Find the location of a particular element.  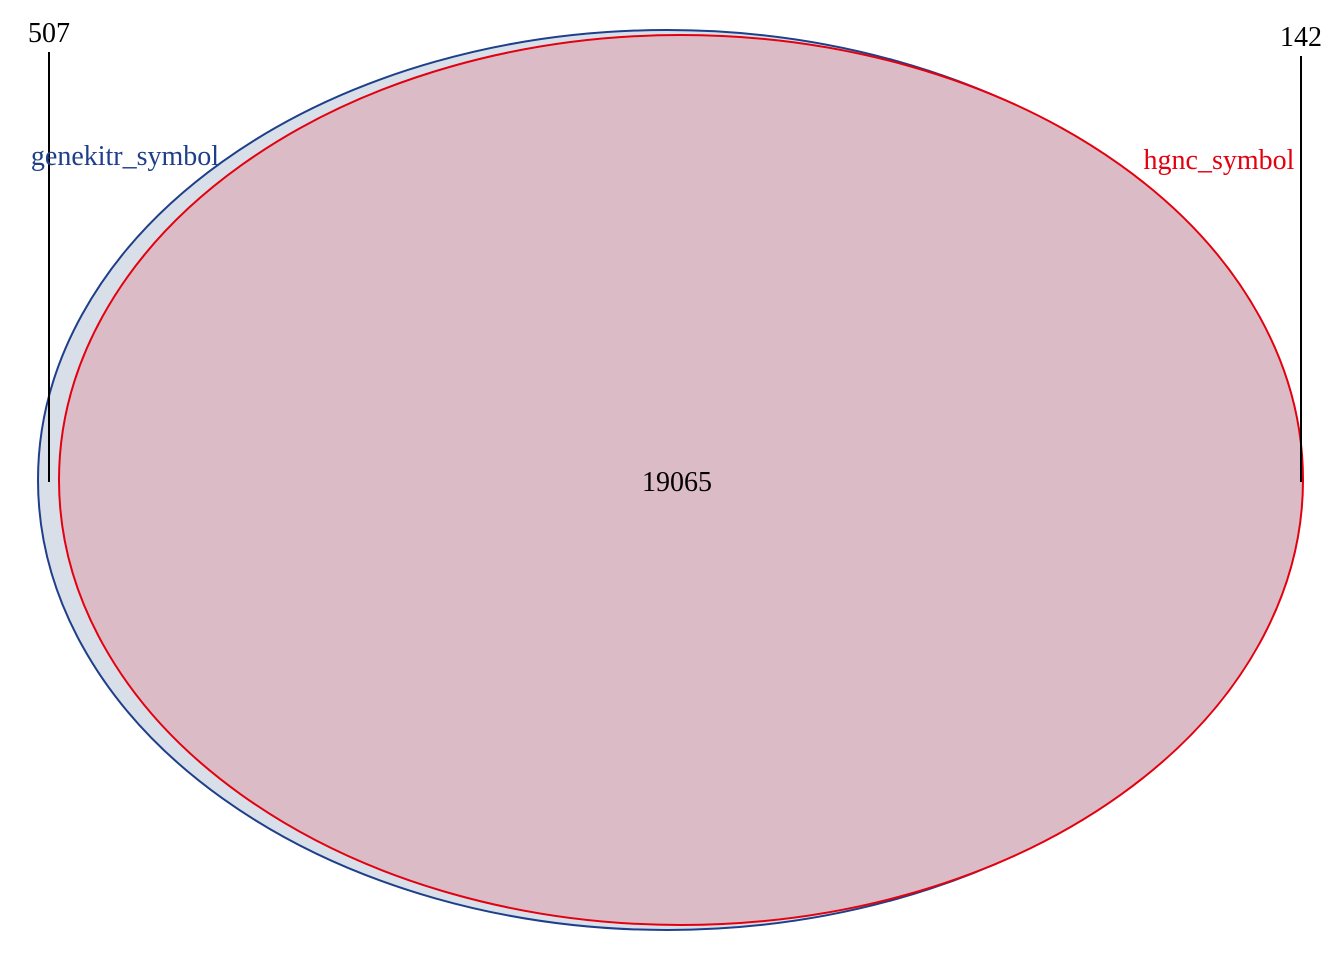

intersection-count: 19065 is located at coordinates (677, 482).